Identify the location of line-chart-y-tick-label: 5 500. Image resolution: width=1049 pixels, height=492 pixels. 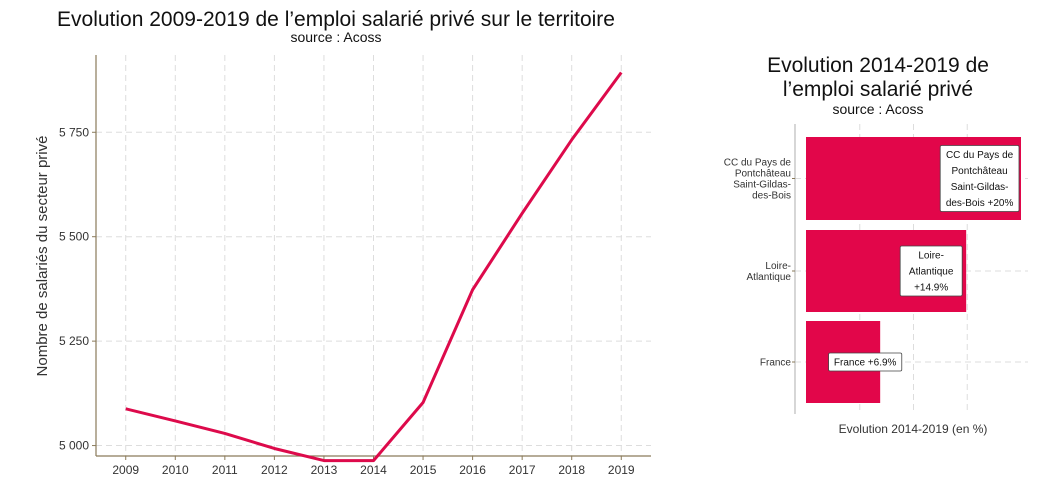
(74, 237).